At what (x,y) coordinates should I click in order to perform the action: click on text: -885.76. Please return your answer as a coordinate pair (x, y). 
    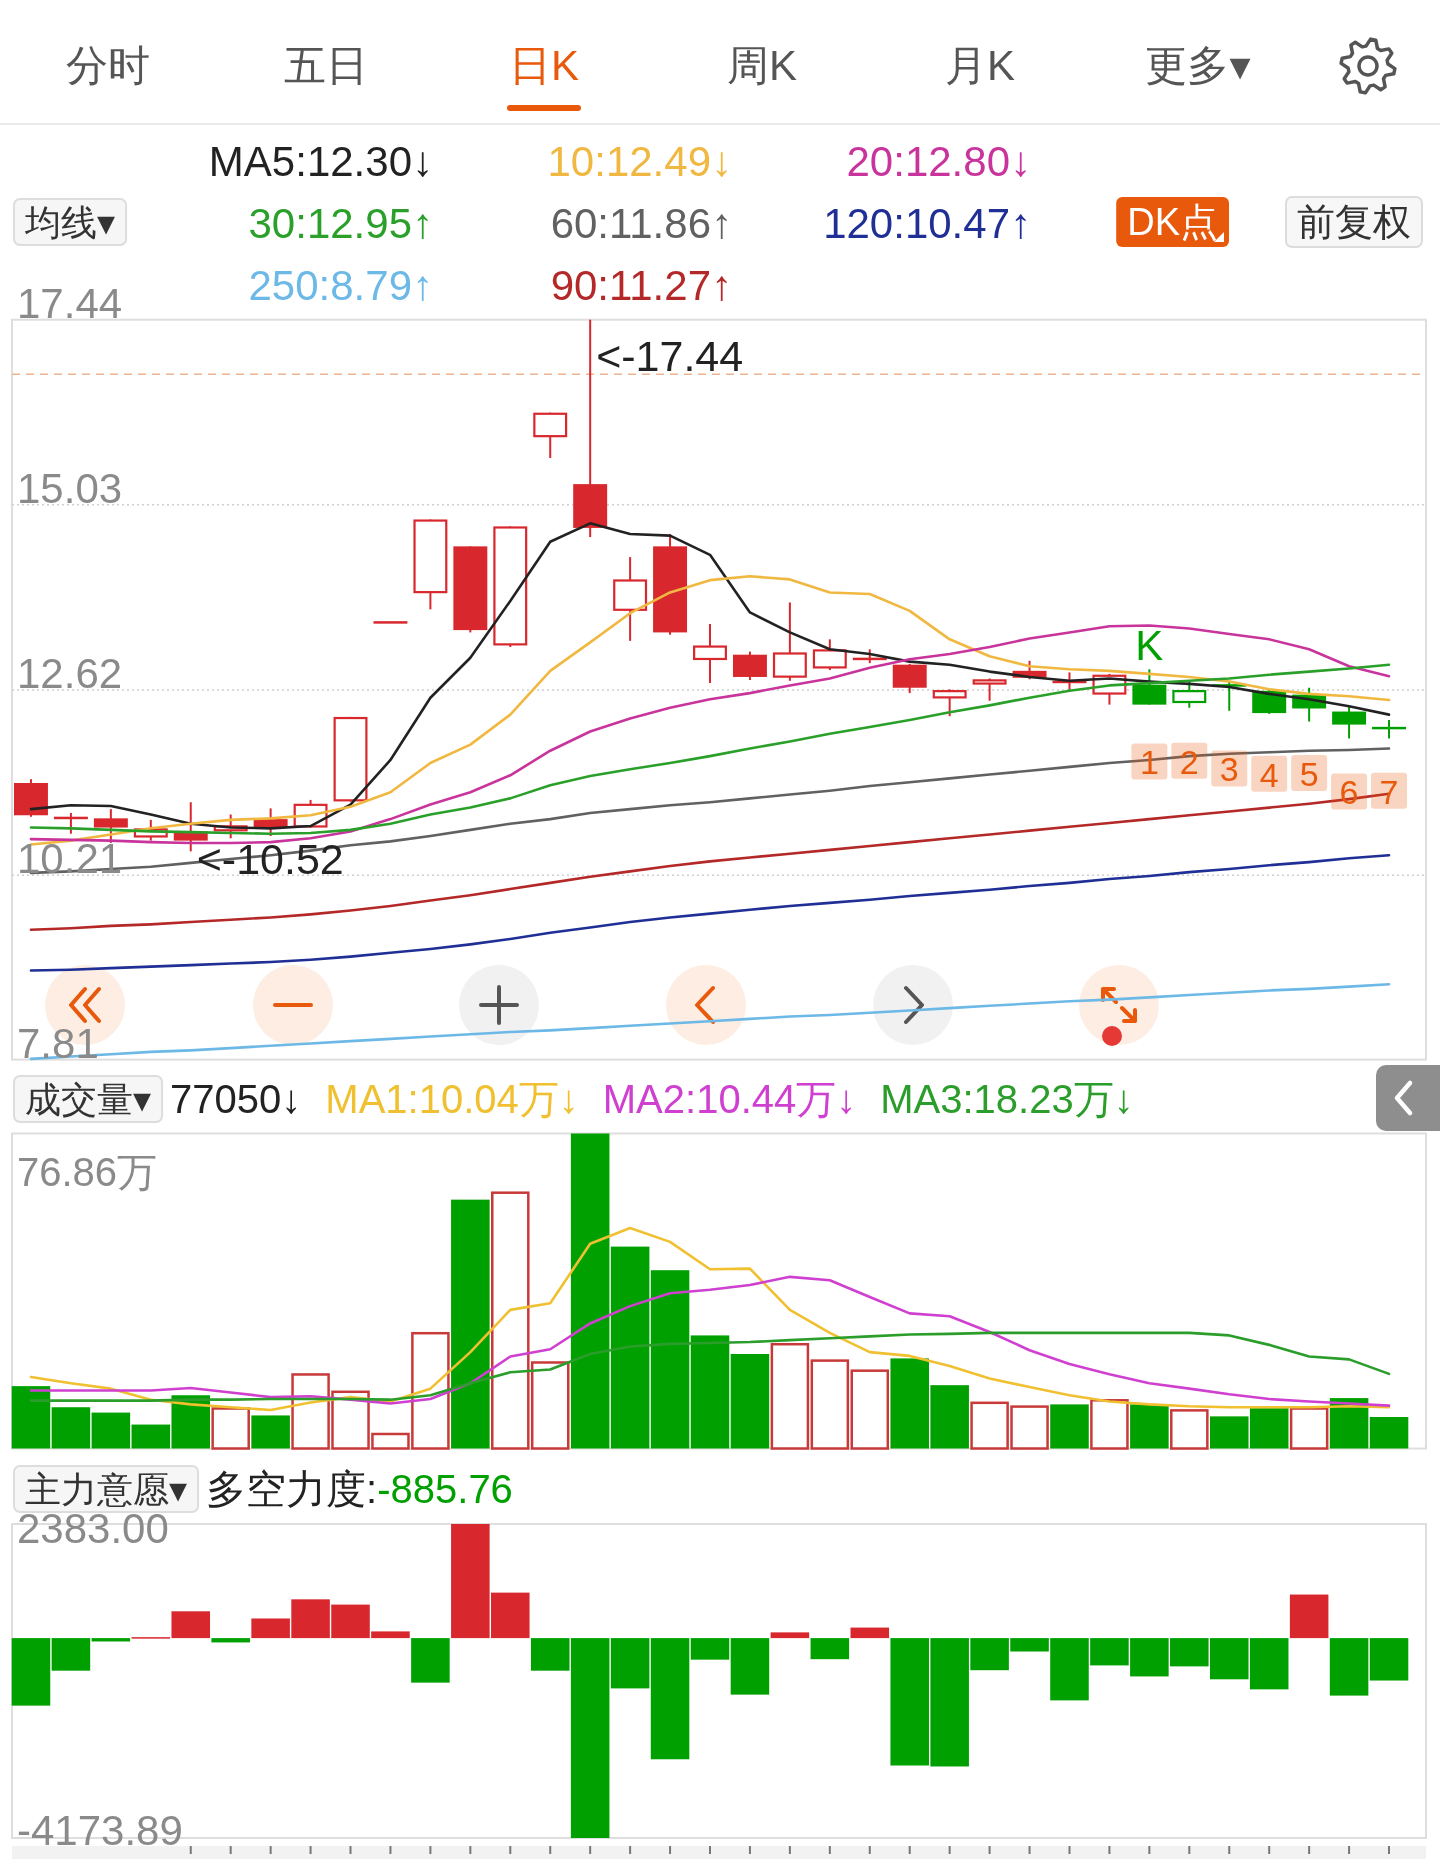
    Looking at the image, I should click on (445, 1489).